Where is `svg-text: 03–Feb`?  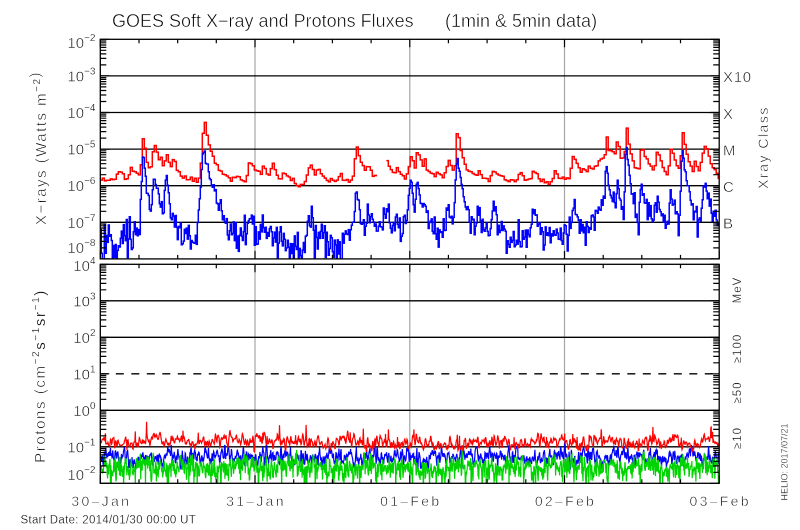
svg-text: 03–Feb is located at coordinates (720, 501).